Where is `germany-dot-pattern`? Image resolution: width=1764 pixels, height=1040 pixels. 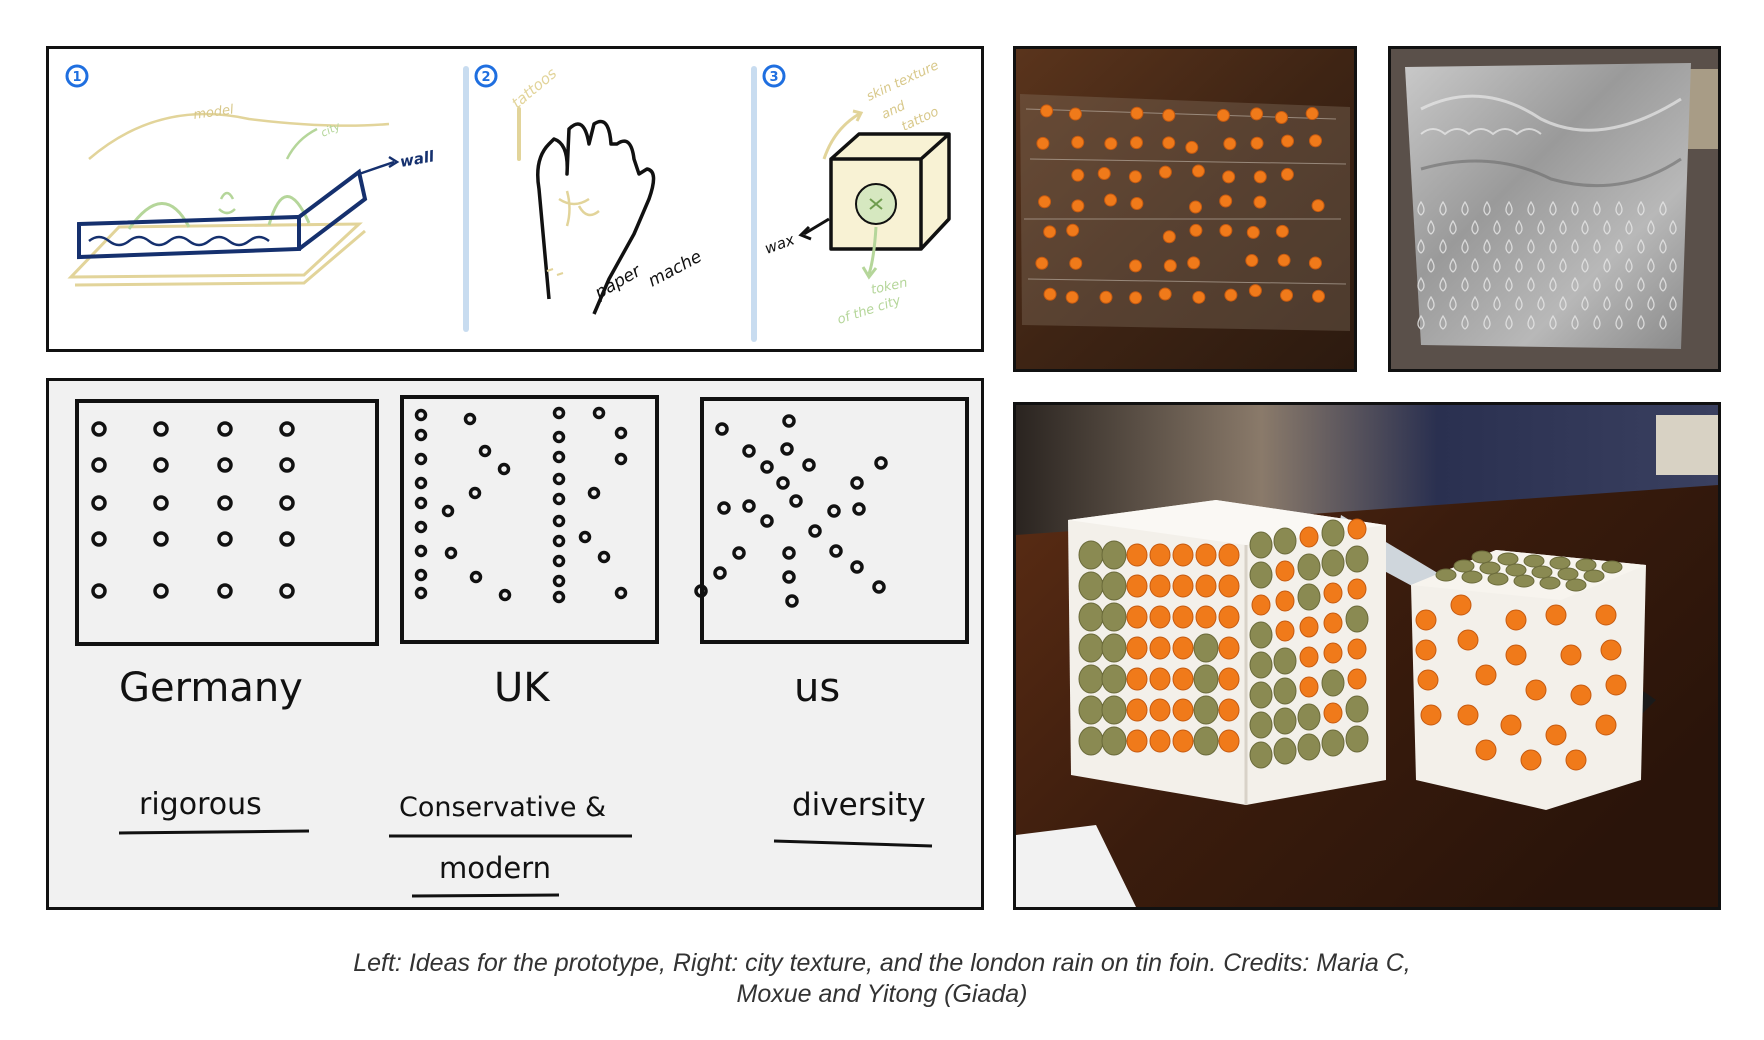
germany-dot-pattern is located at coordinates (193, 510).